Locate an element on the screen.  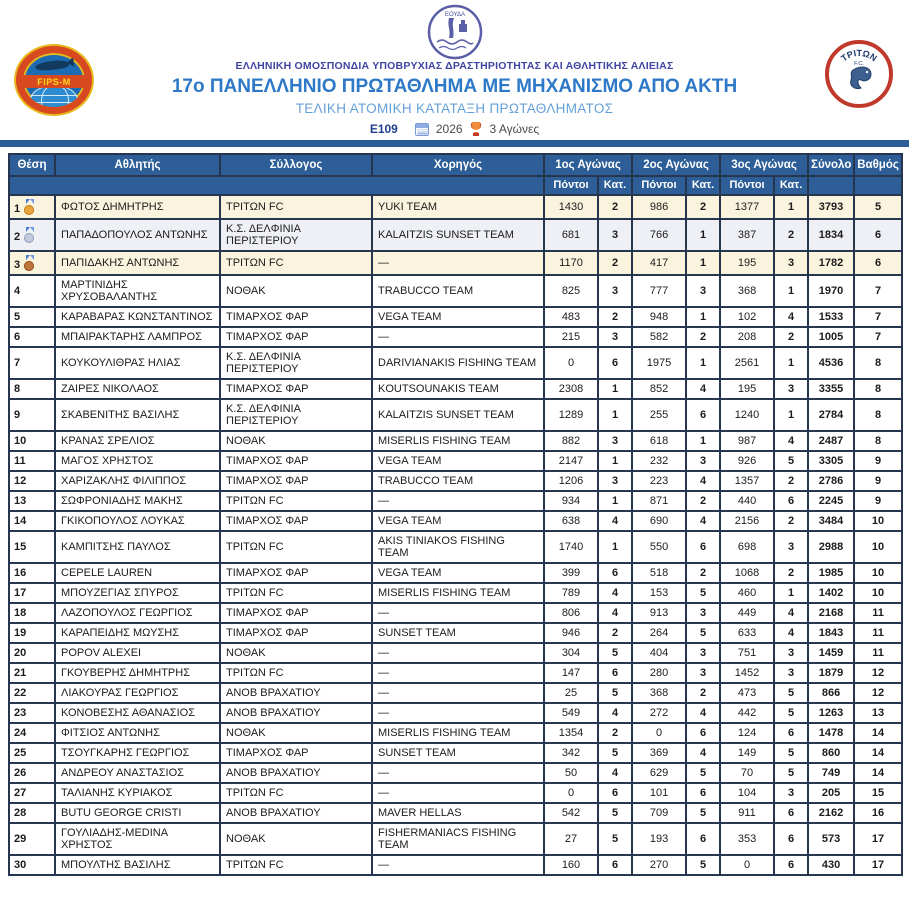
race2-points-cell: 272 is located at coordinates (659, 713).